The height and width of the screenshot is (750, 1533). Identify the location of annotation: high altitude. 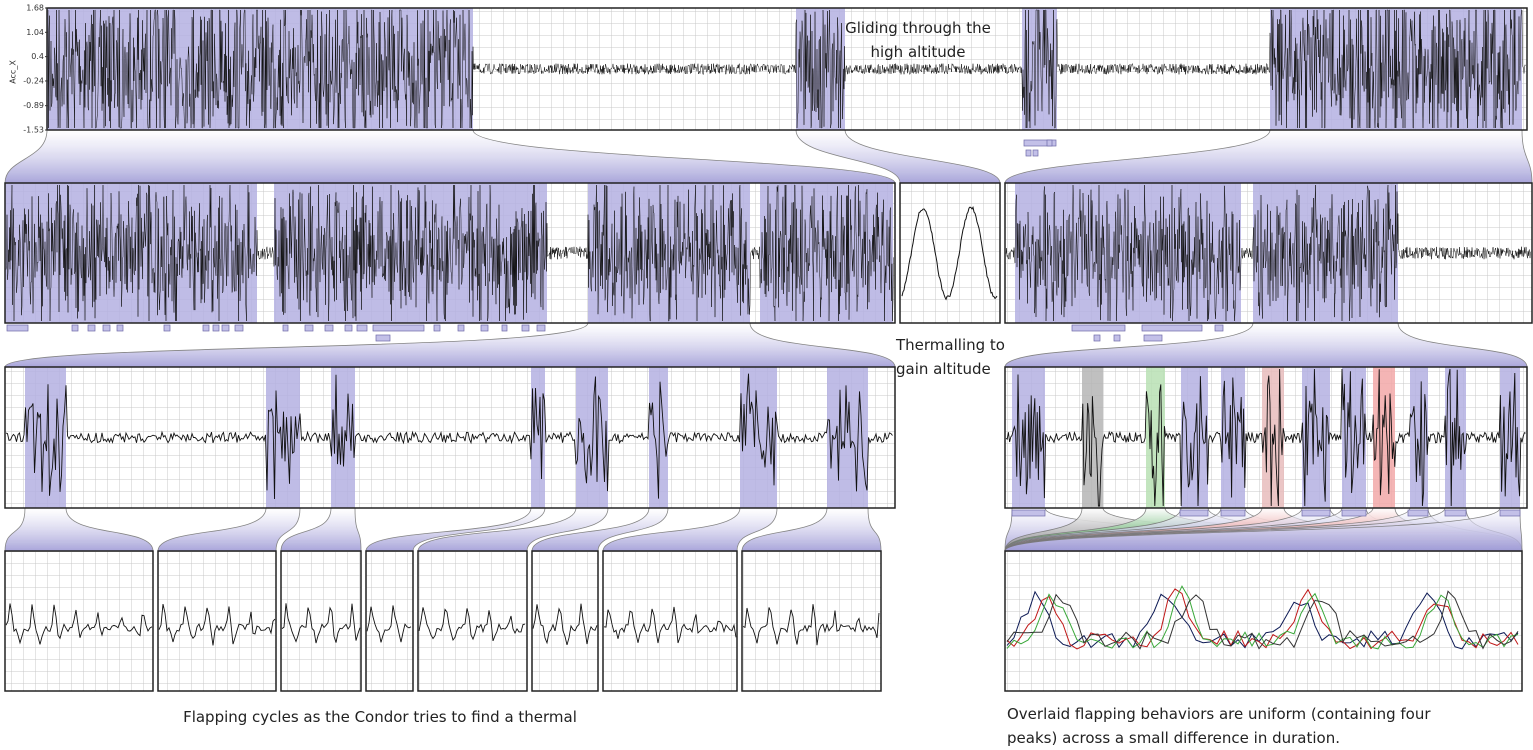
(917, 52).